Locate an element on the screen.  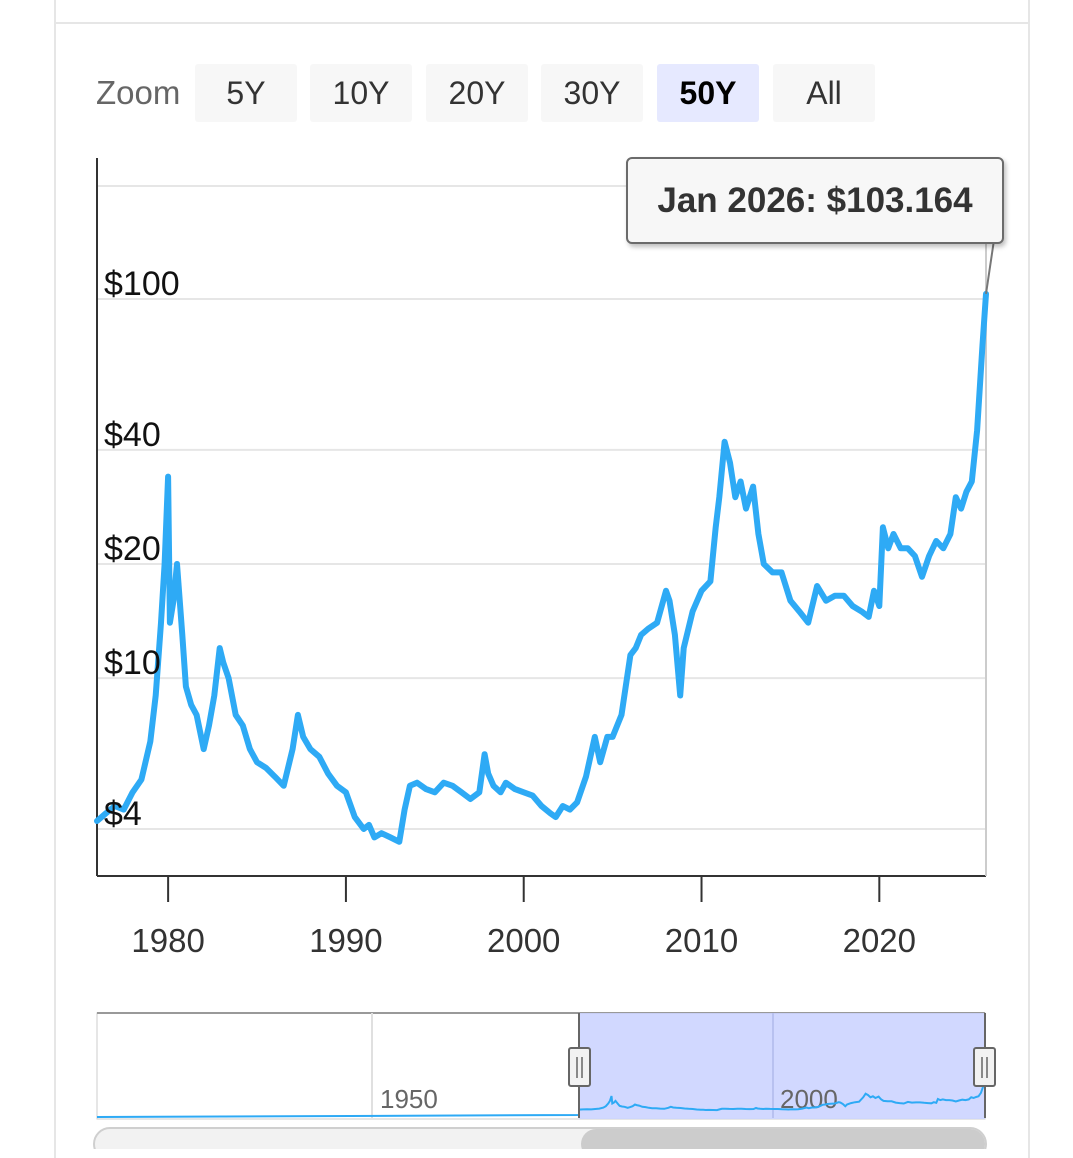
zoom-all-button: All is located at coordinates (824, 93).